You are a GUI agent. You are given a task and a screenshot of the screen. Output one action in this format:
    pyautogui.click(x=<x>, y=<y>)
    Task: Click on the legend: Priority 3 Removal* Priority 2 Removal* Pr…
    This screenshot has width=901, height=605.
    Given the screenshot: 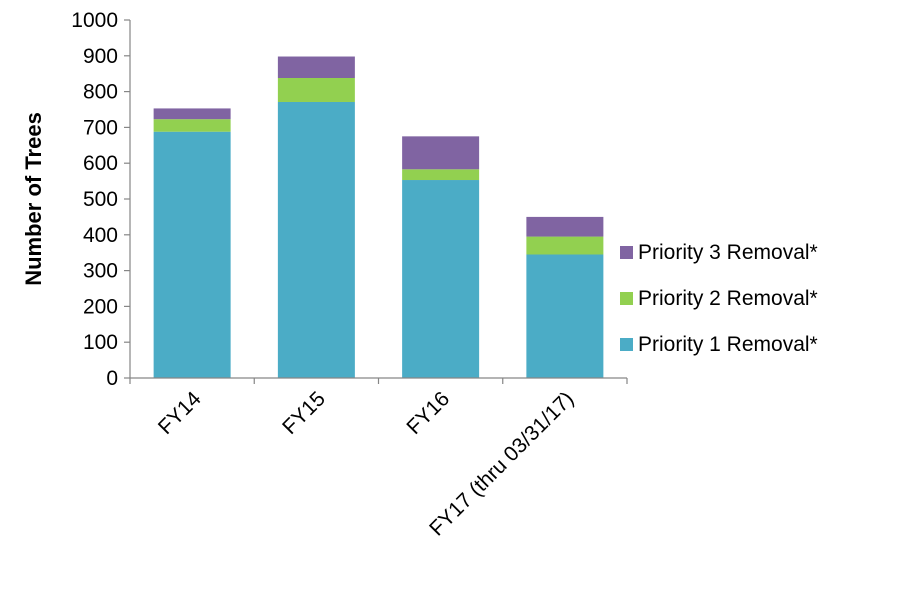 What is the action you would take?
    pyautogui.click(x=719, y=298)
    